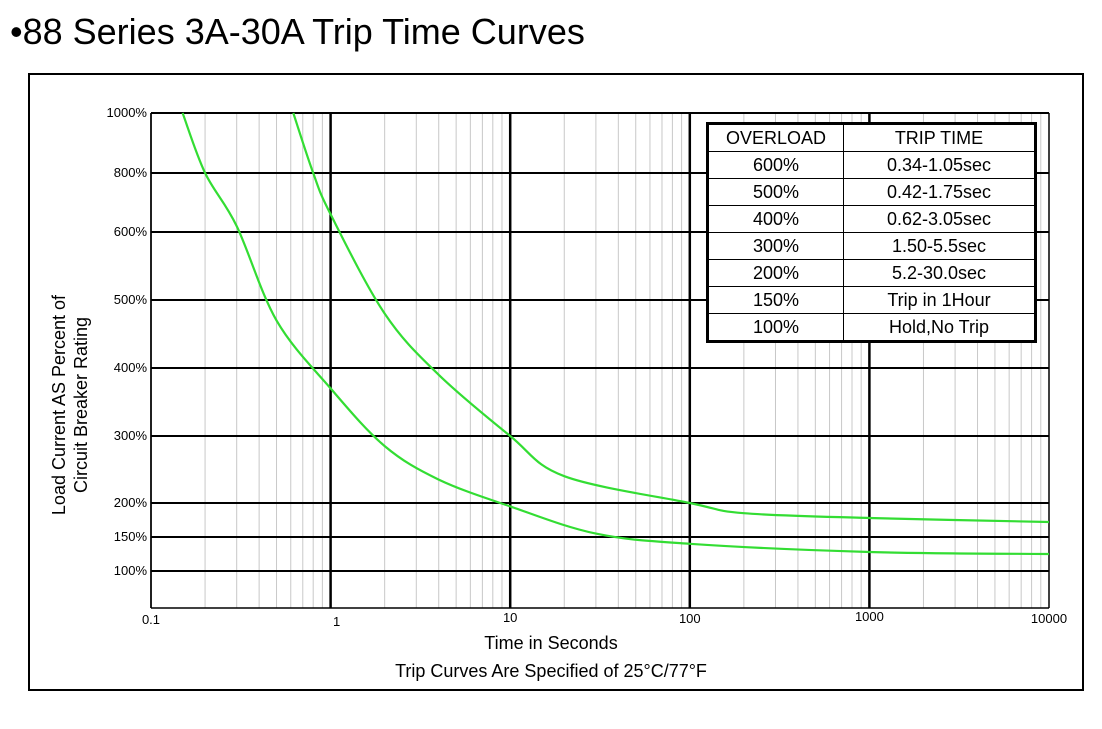 The width and height of the screenshot is (1102, 729). Describe the element at coordinates (939, 327) in the screenshot. I see `trip-time-cell: Hold,No Trip` at that location.